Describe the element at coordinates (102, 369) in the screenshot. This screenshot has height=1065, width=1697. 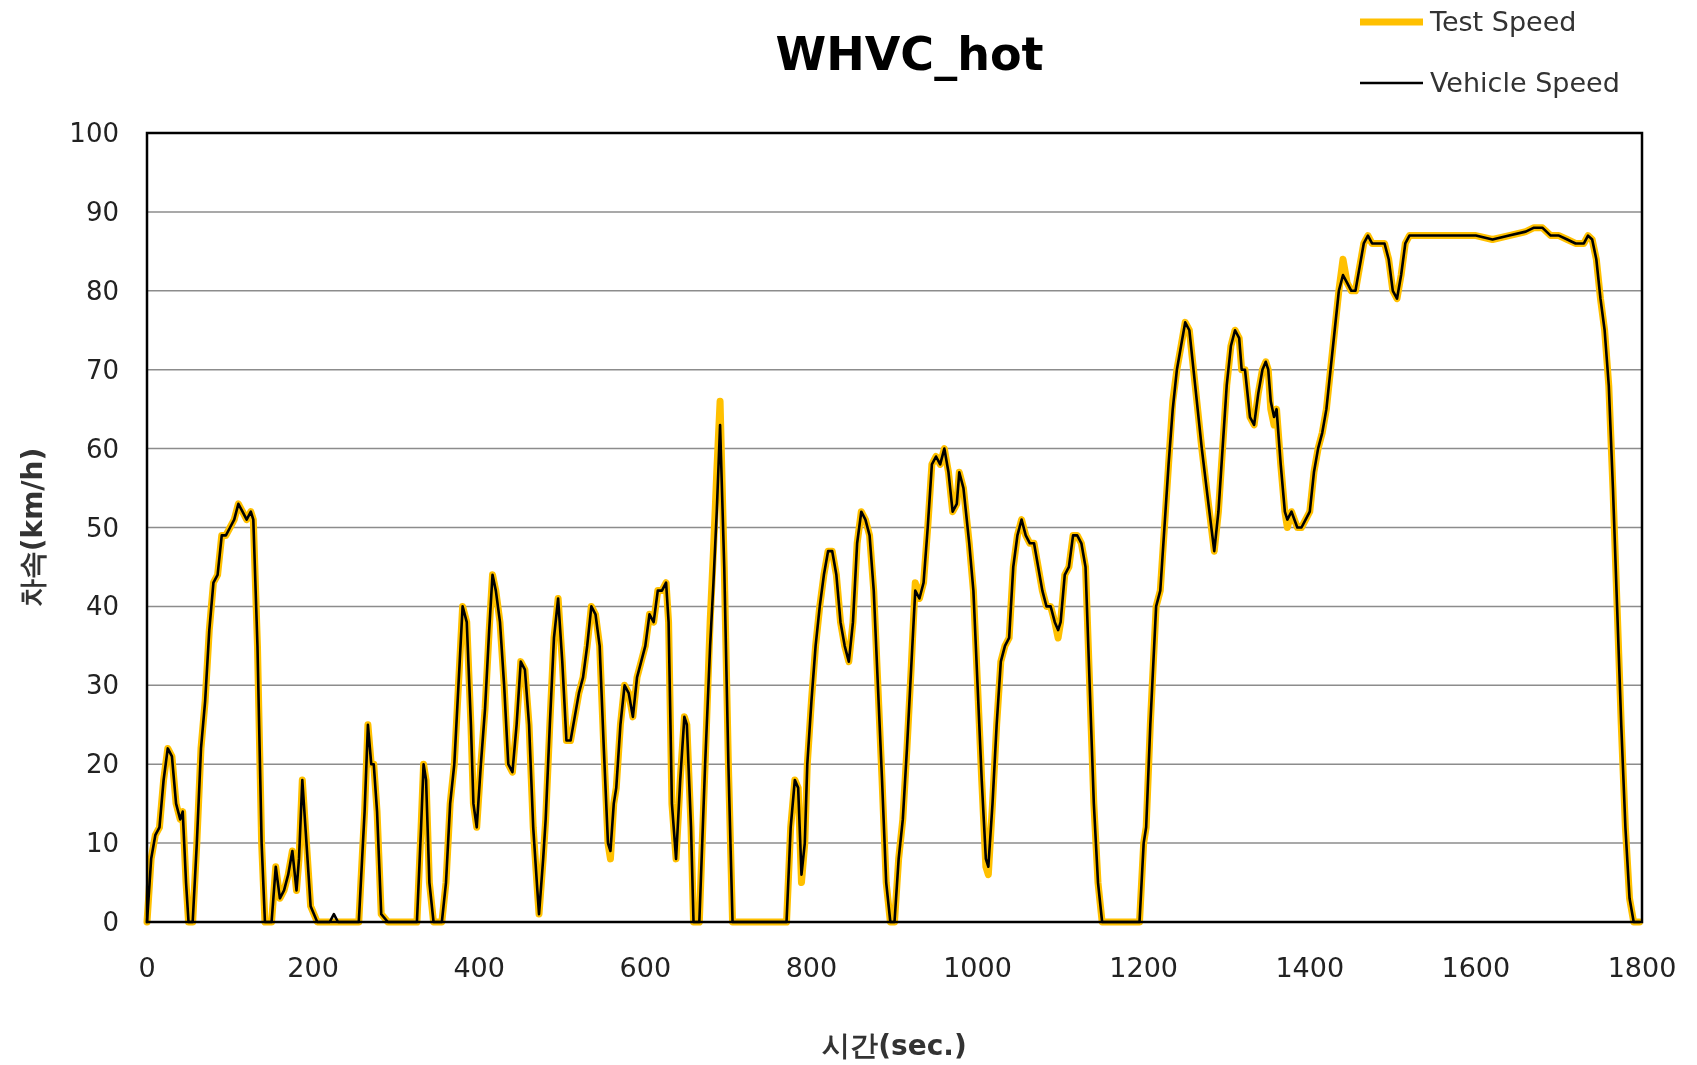
I see `y-tick-label: 70` at that location.